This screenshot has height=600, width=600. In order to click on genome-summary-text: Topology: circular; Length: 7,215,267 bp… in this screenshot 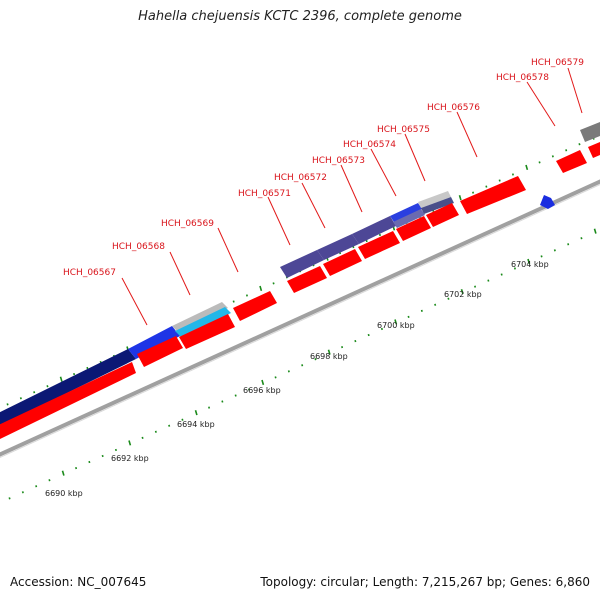, I will do `click(425, 582)`.